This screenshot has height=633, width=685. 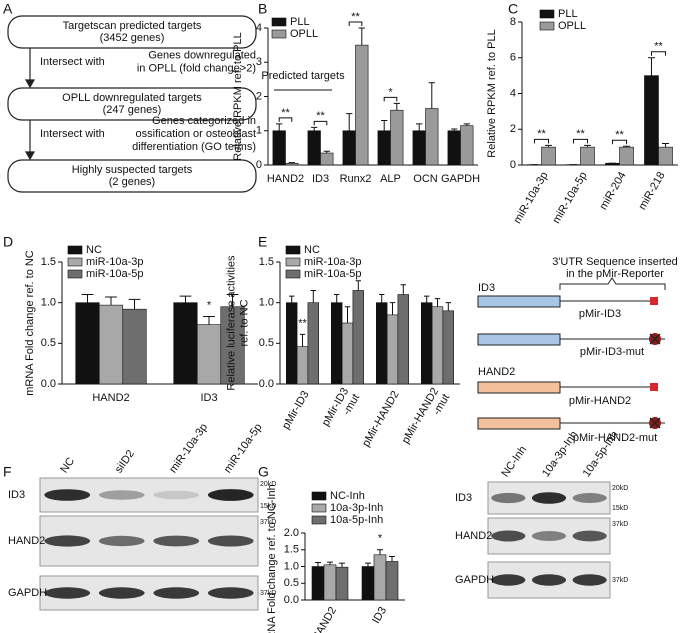 What do you see at coordinates (204, 121) in the screenshot?
I see `flow-criterion: Genes categorized in` at bounding box center [204, 121].